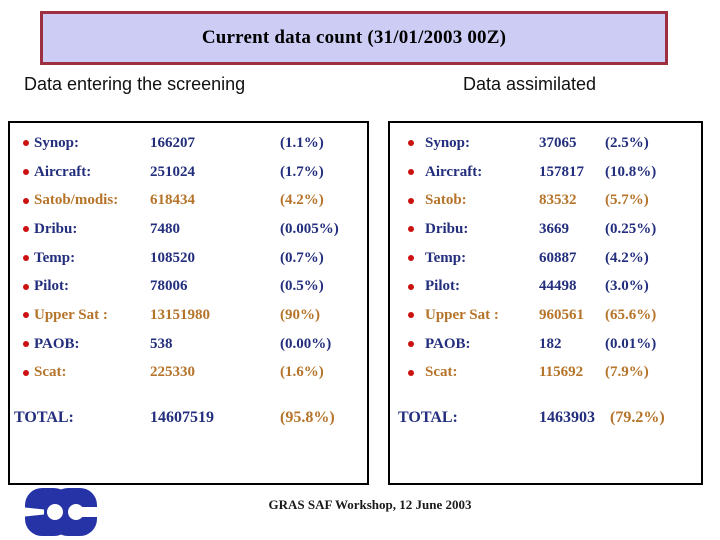  I want to click on total-percent: (95.8%), so click(307, 418).